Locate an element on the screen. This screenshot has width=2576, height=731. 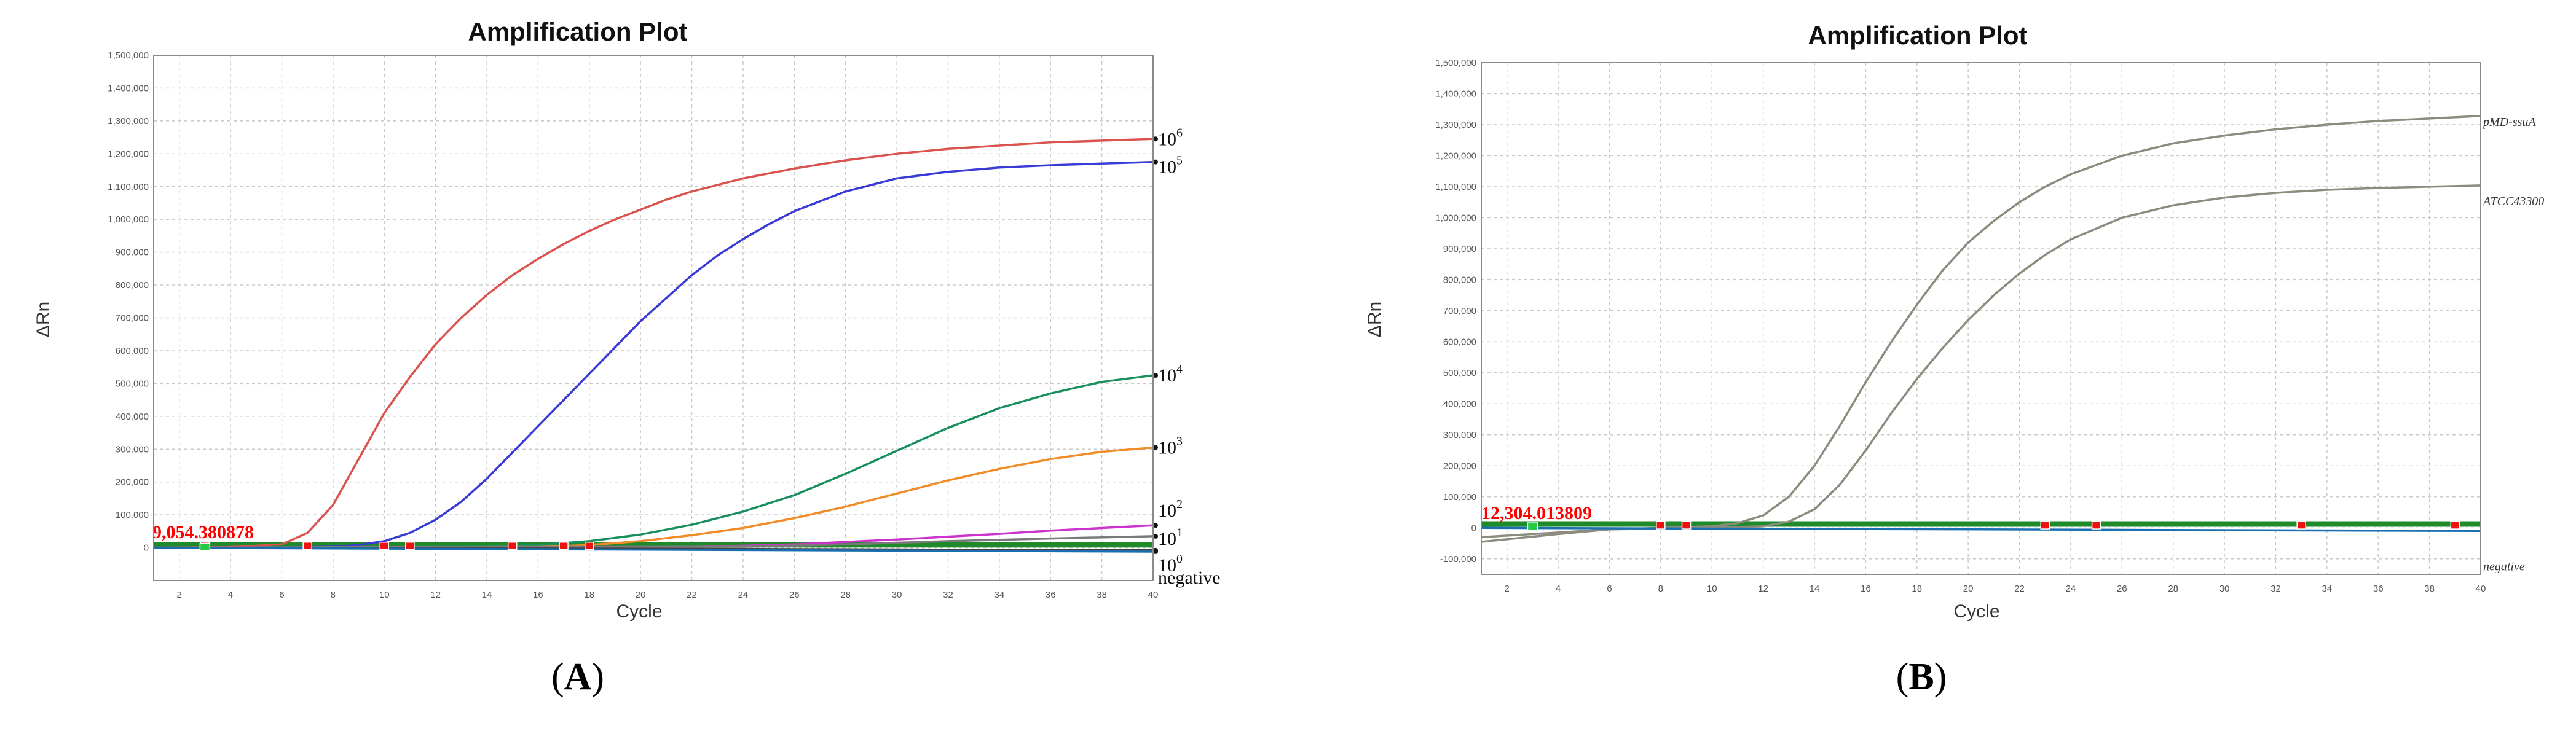
chart-b-x-tick-label: 22 is located at coordinates (2020, 589).